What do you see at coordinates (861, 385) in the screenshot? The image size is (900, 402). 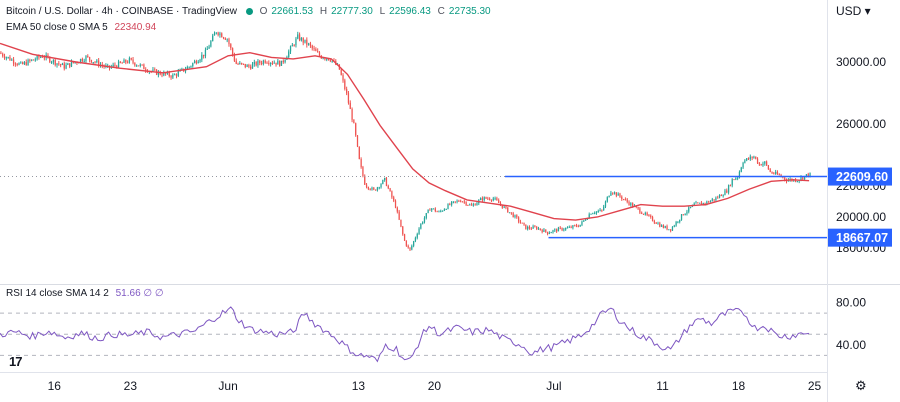 I see `gear-icon: ⚙` at bounding box center [861, 385].